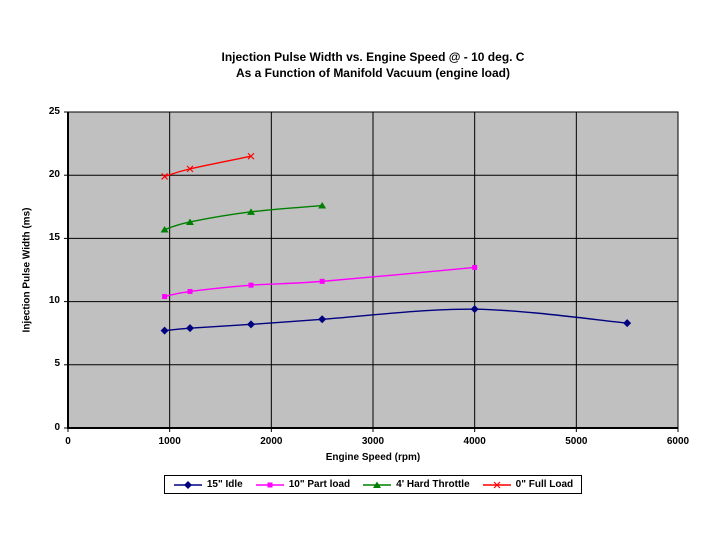 Image resolution: width=720 pixels, height=540 pixels. I want to click on x-tick-label: 1000, so click(169, 441).